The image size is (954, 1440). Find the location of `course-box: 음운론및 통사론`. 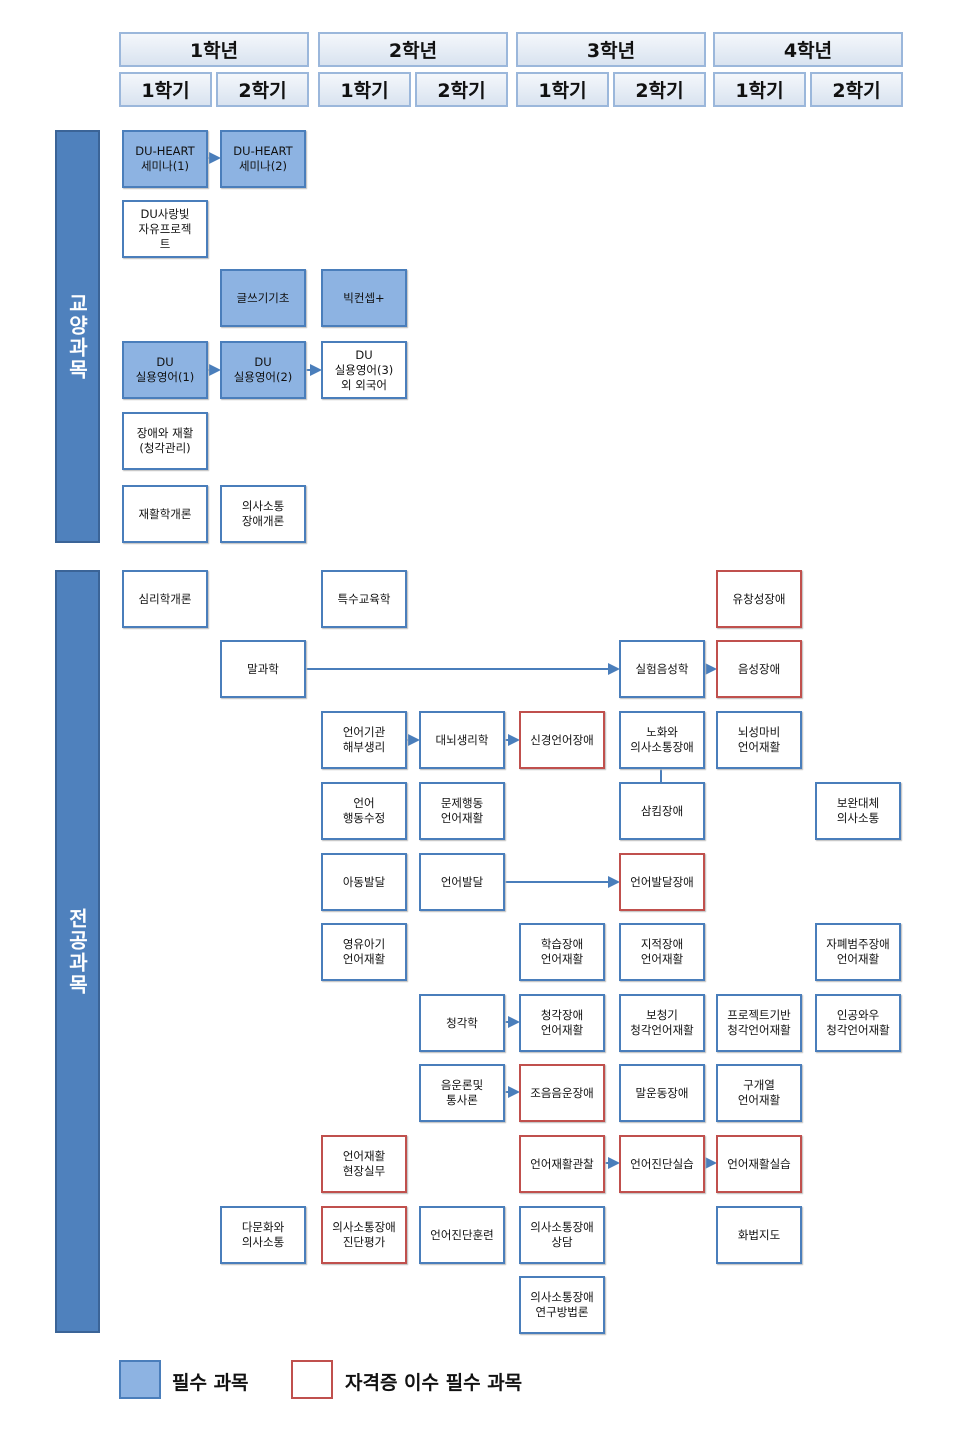

course-box: 음운론및 통사론 is located at coordinates (462, 1093).